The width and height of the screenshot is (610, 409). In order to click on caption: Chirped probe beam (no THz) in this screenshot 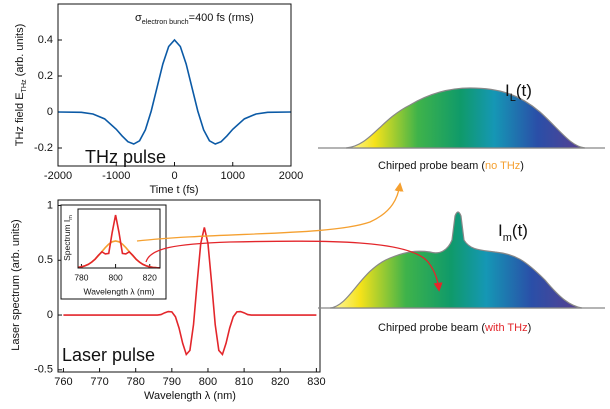, I will do `click(451, 166)`.